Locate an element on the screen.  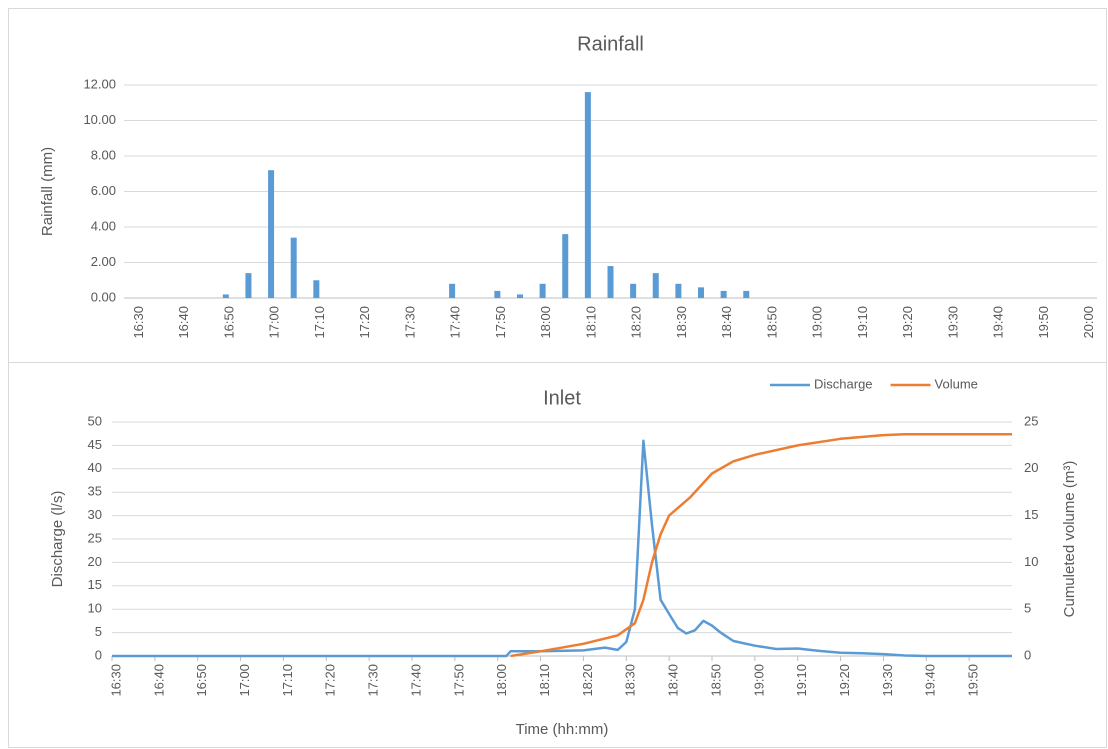
y-tick-label: 0.00 is located at coordinates (103, 296).